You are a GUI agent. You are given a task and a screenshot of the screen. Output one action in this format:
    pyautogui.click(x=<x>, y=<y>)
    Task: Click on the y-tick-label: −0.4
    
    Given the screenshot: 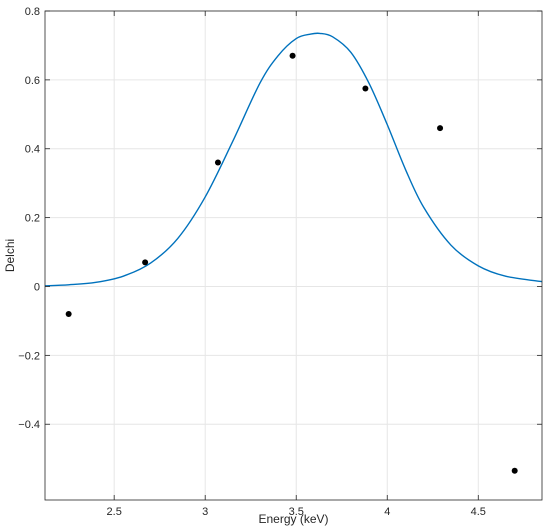 What is the action you would take?
    pyautogui.click(x=29, y=425)
    